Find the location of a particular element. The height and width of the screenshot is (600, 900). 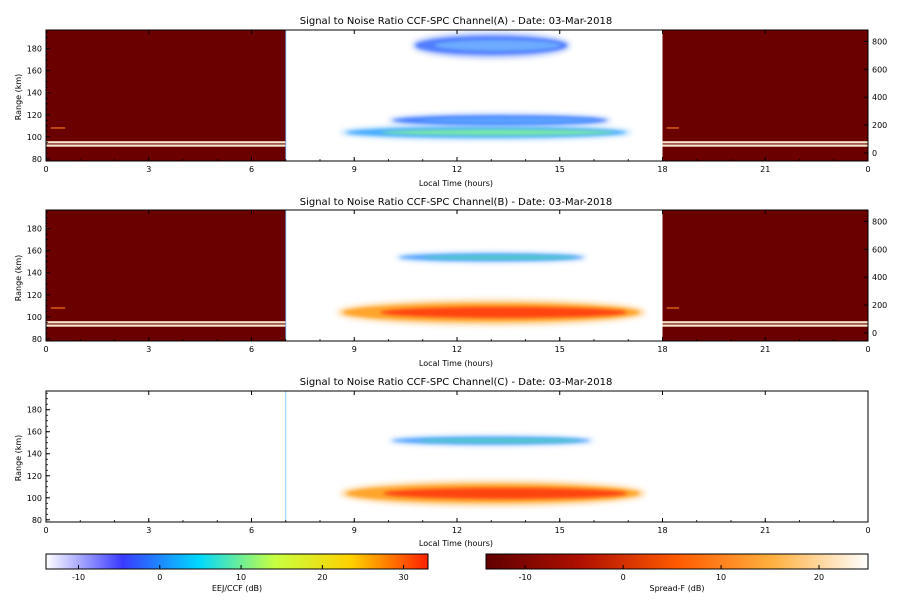

panel-c-ytick-label: 120 is located at coordinates (34, 476).